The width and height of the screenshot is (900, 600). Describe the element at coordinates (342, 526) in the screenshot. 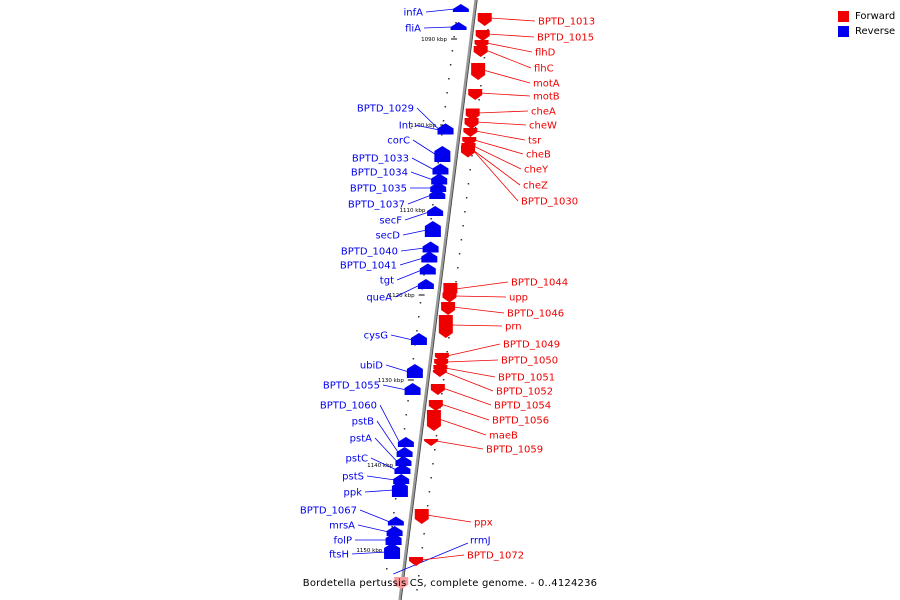

I see `reverse-gene-label-mrsA: mrsA` at that location.